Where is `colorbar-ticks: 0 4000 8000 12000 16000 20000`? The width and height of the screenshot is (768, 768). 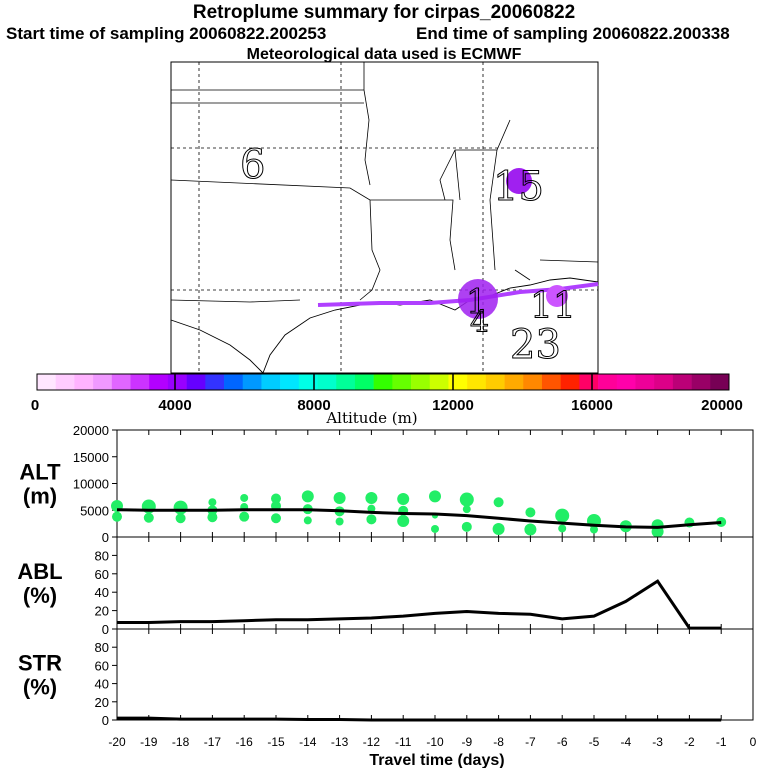 colorbar-ticks: 0 4000 8000 12000 16000 20000 is located at coordinates (387, 405).